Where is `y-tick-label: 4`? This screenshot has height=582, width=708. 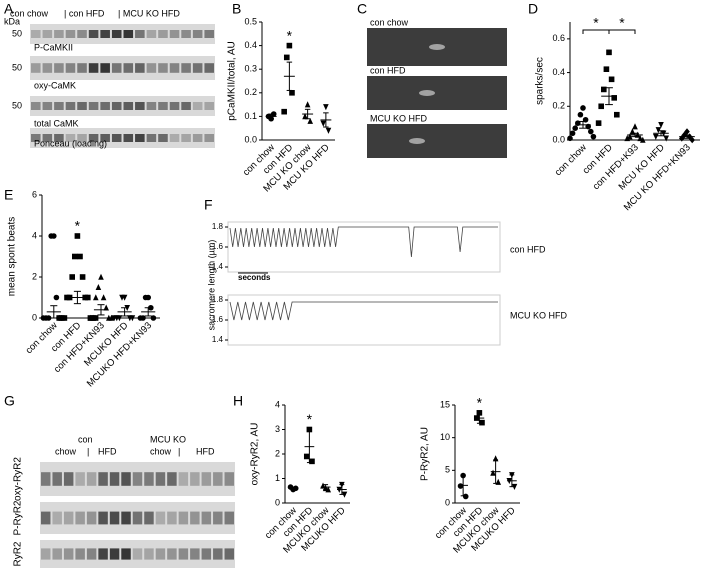 y-tick-label: 4 is located at coordinates (34, 235).